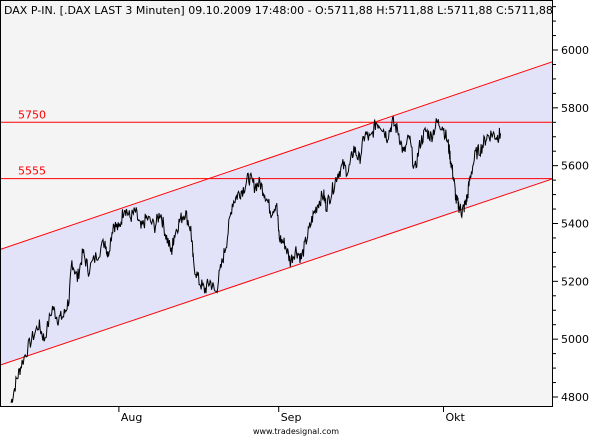 The width and height of the screenshot is (595, 437). Describe the element at coordinates (575, 166) in the screenshot. I see `y-tick-label: 5600` at that location.